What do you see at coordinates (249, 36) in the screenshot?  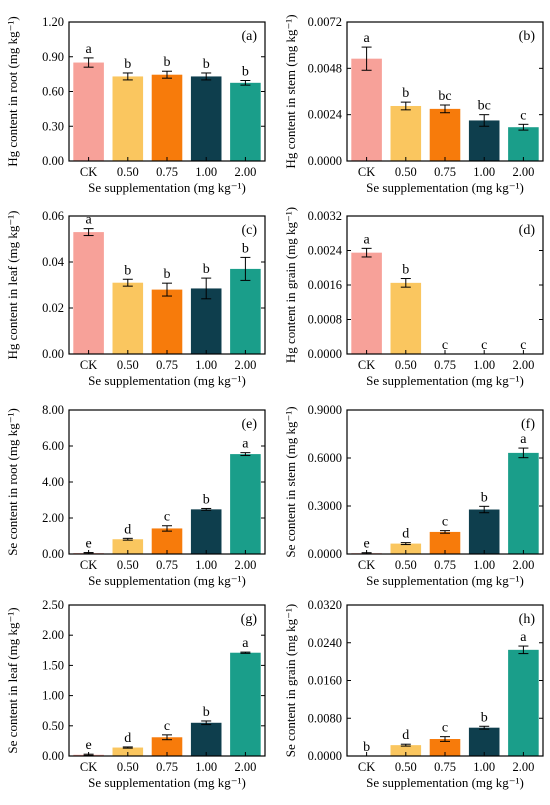 I see `panel-label: (a)` at bounding box center [249, 36].